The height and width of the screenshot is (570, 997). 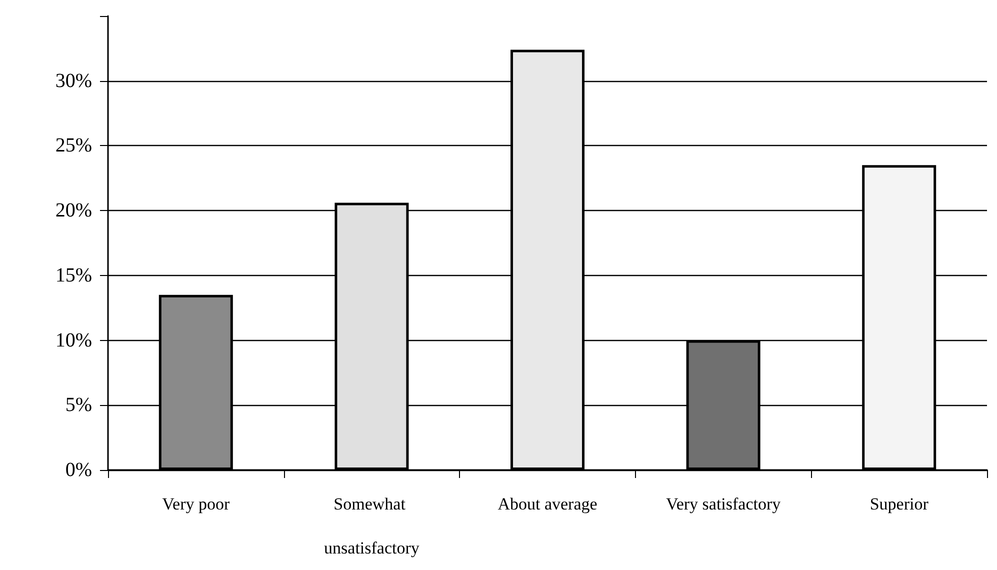 What do you see at coordinates (78, 470) in the screenshot?
I see `y-tick-label: 0%` at bounding box center [78, 470].